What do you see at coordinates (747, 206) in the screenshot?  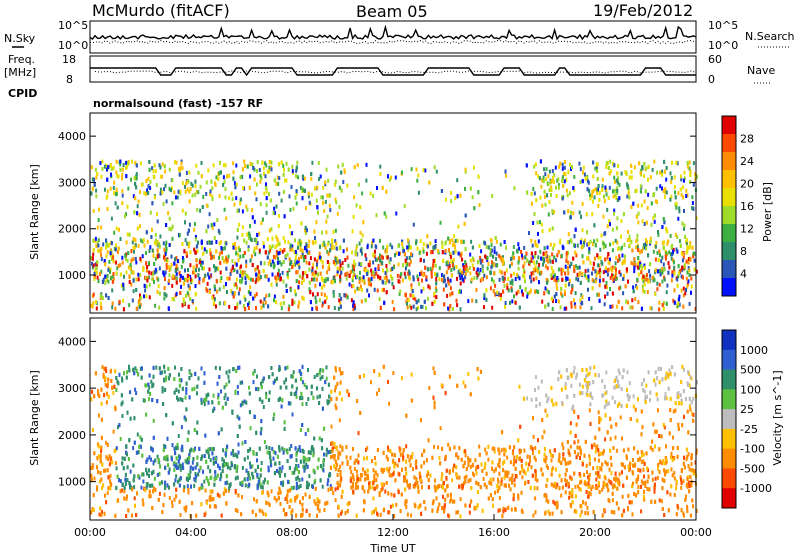 I see `colorbar-tick-label: 16` at bounding box center [747, 206].